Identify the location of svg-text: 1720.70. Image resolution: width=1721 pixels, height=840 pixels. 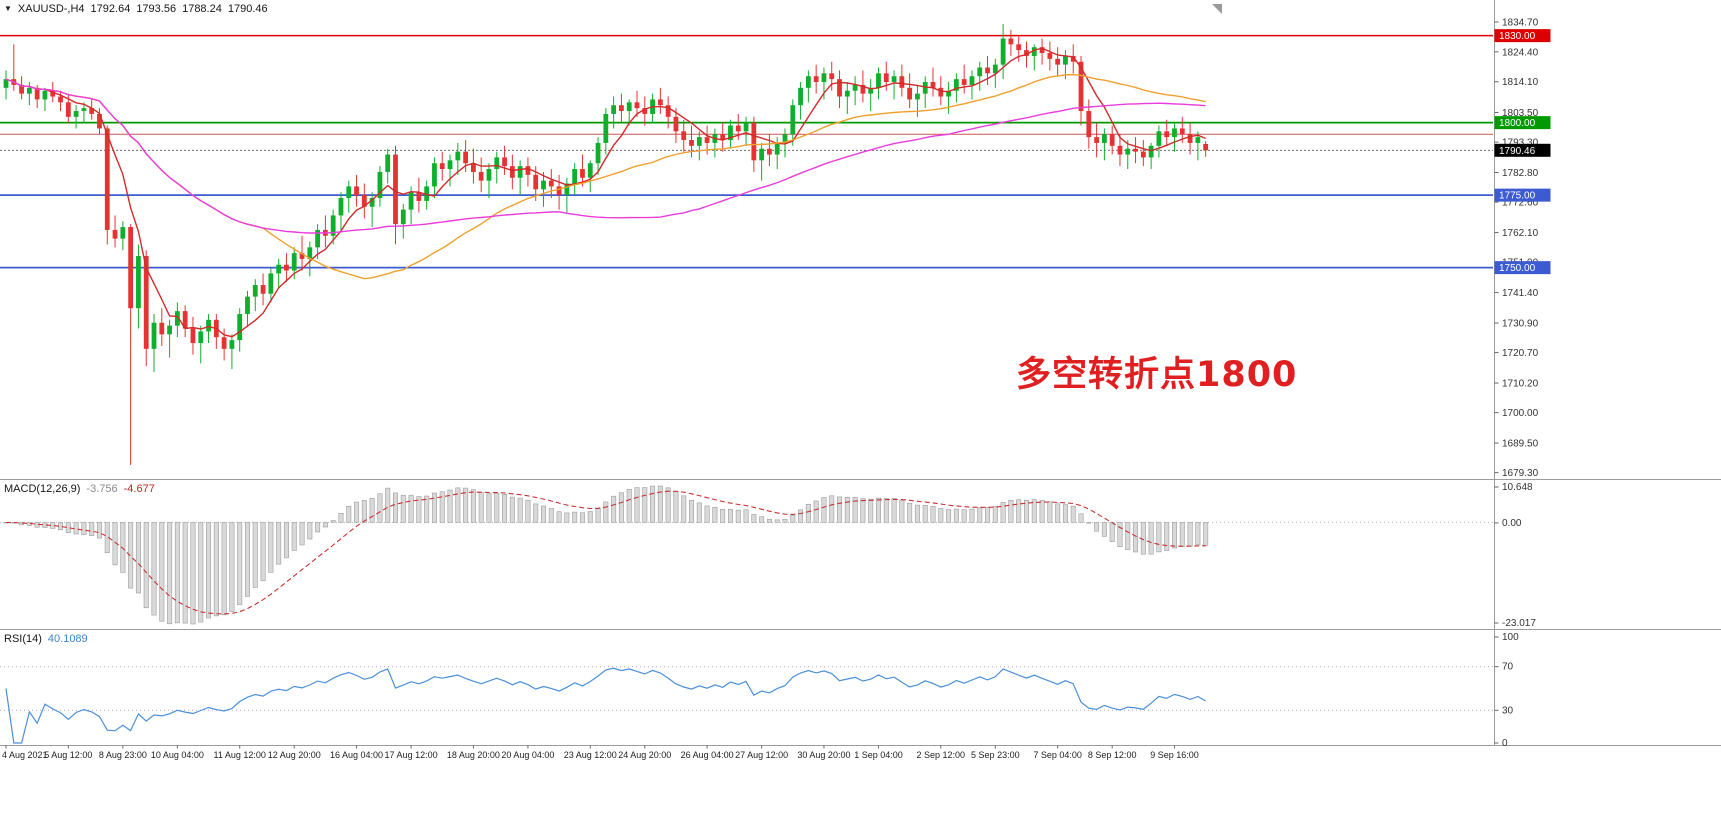
(1520, 353).